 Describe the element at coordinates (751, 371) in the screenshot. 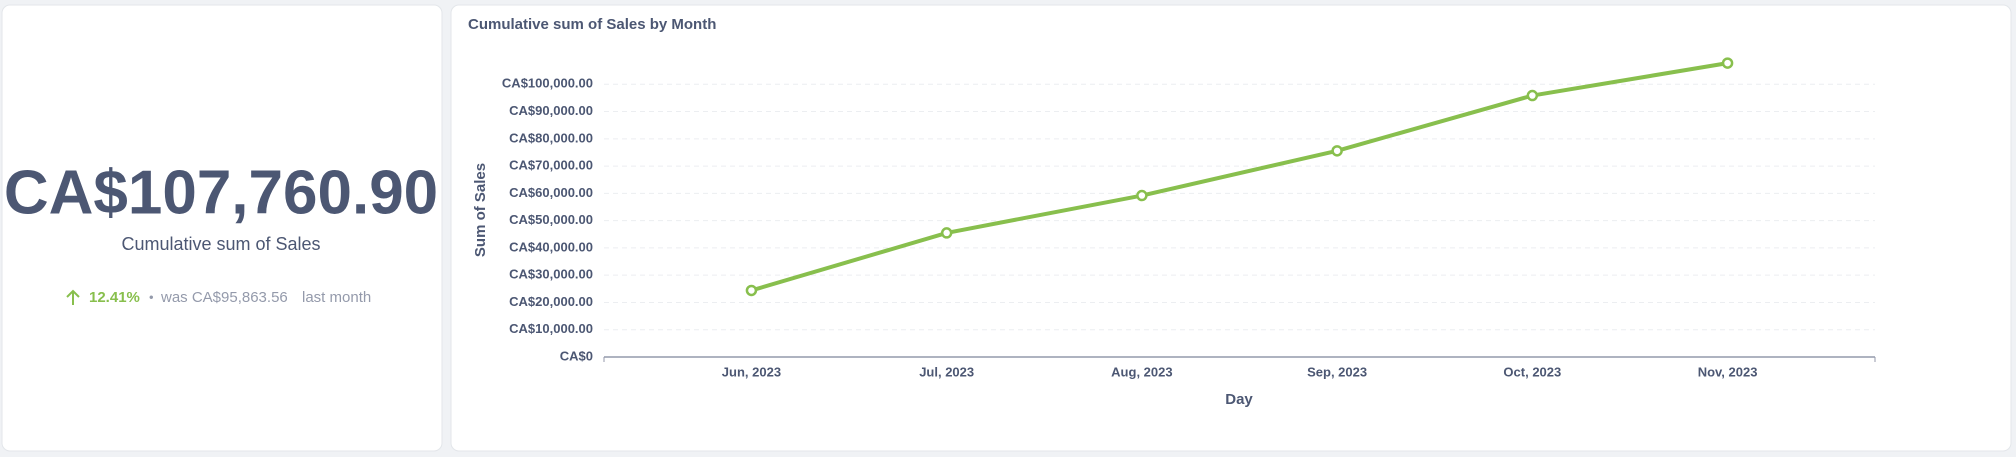

I see `x-tick-label: Jun, 2023` at that location.